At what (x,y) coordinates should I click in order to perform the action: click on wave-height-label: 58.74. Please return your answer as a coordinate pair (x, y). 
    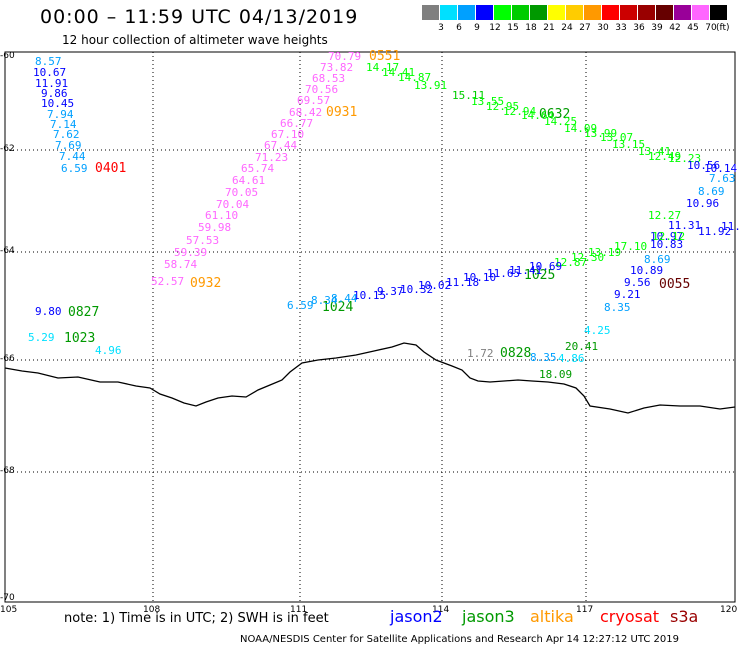
    Looking at the image, I should click on (180, 264).